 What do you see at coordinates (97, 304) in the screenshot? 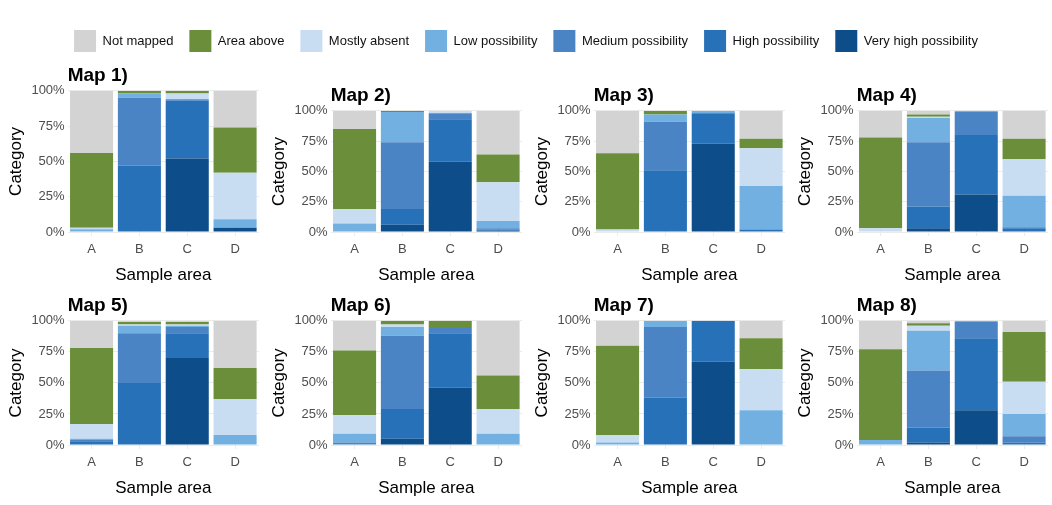
I see `chart-title: Map 5)` at bounding box center [97, 304].